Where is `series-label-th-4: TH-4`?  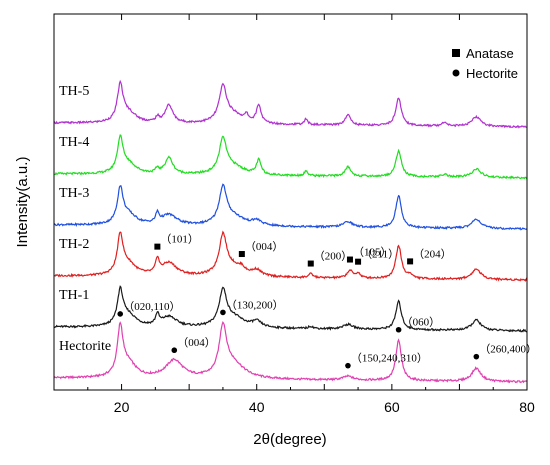 series-label-th-4: TH-4 is located at coordinates (74, 142).